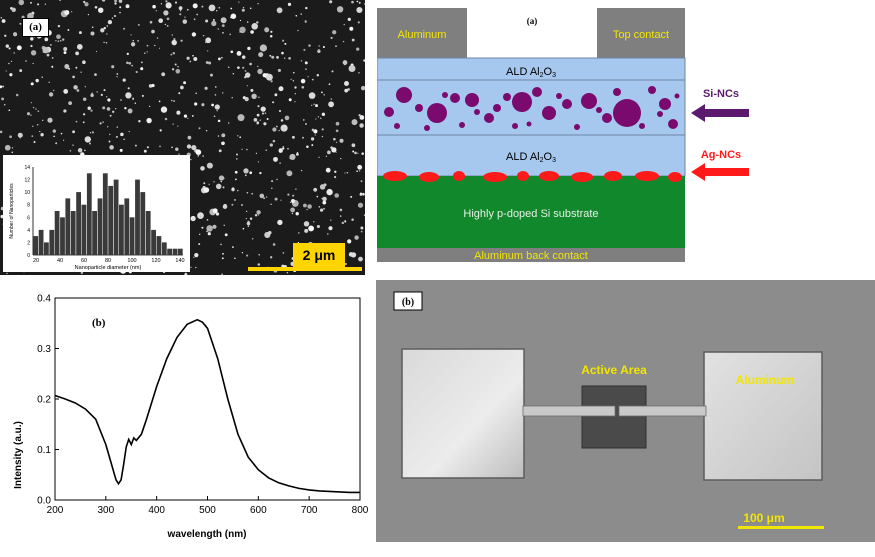  I want to click on y-tick-label: 0.3, so click(44, 349).